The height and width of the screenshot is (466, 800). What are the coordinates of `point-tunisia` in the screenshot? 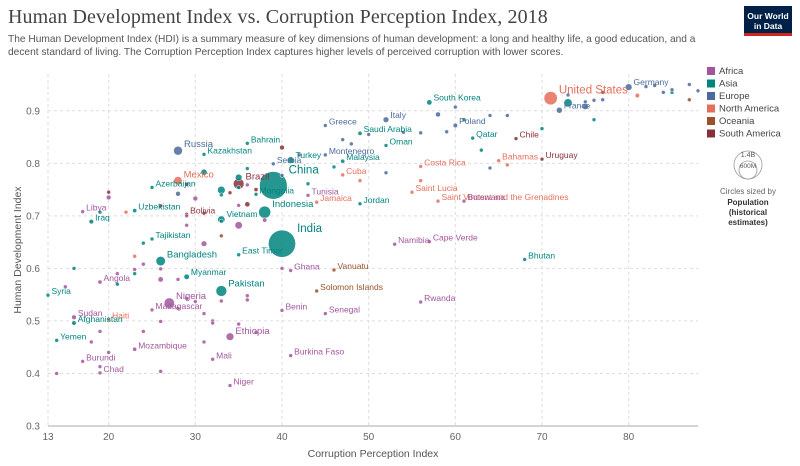 It's located at (308, 195).